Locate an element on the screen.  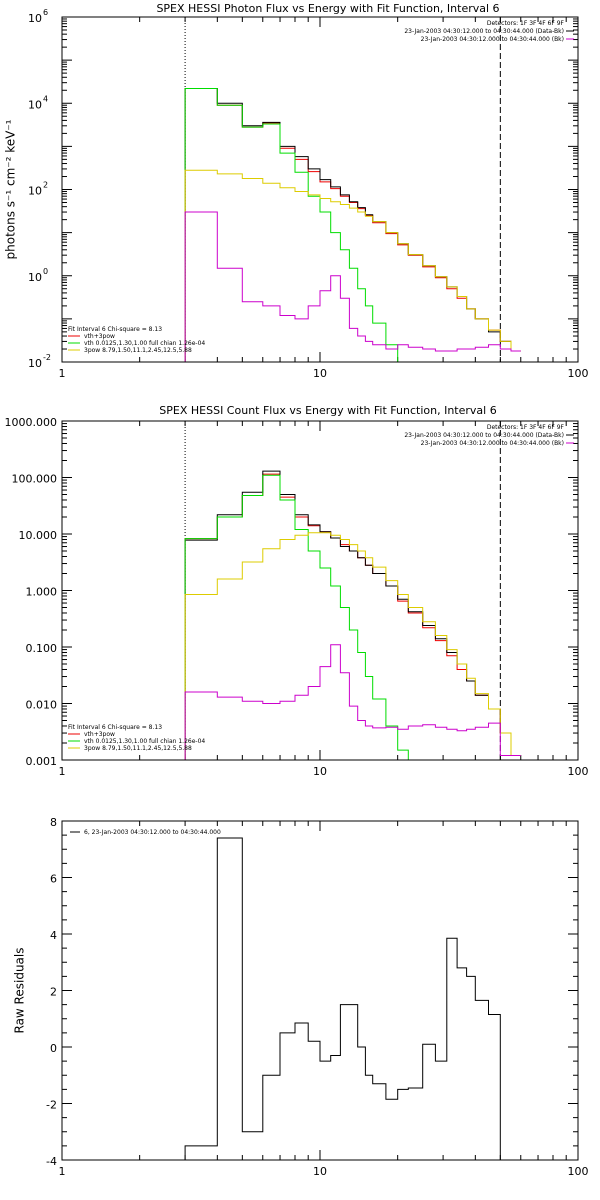
y-axis-label: photons s⁻¹ cm⁻² keV⁻¹ is located at coordinates (11, 189).